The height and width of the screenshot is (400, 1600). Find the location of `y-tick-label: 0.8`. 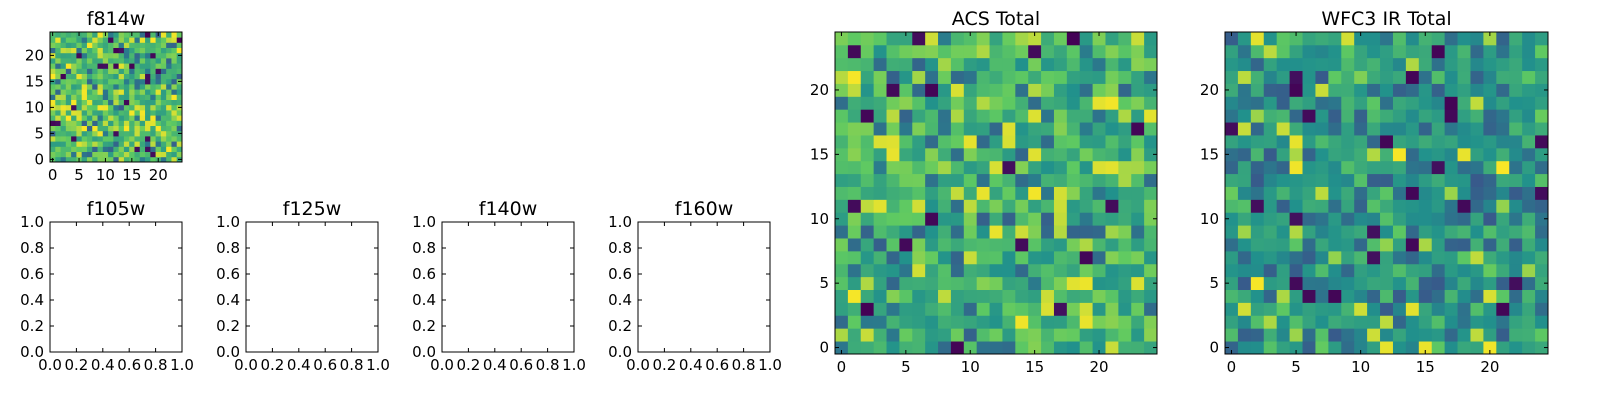

y-tick-label: 0.8 is located at coordinates (228, 248).